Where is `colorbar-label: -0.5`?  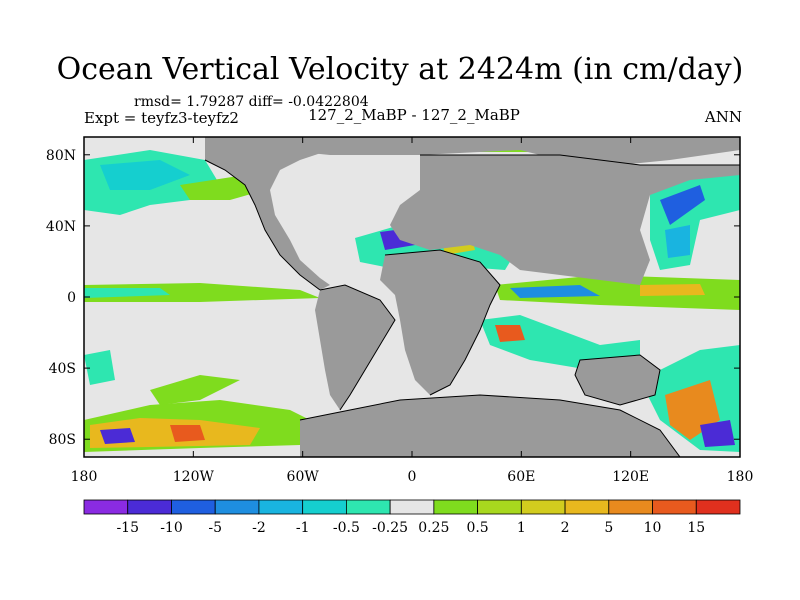 colorbar-label: -0.5 is located at coordinates (346, 528).